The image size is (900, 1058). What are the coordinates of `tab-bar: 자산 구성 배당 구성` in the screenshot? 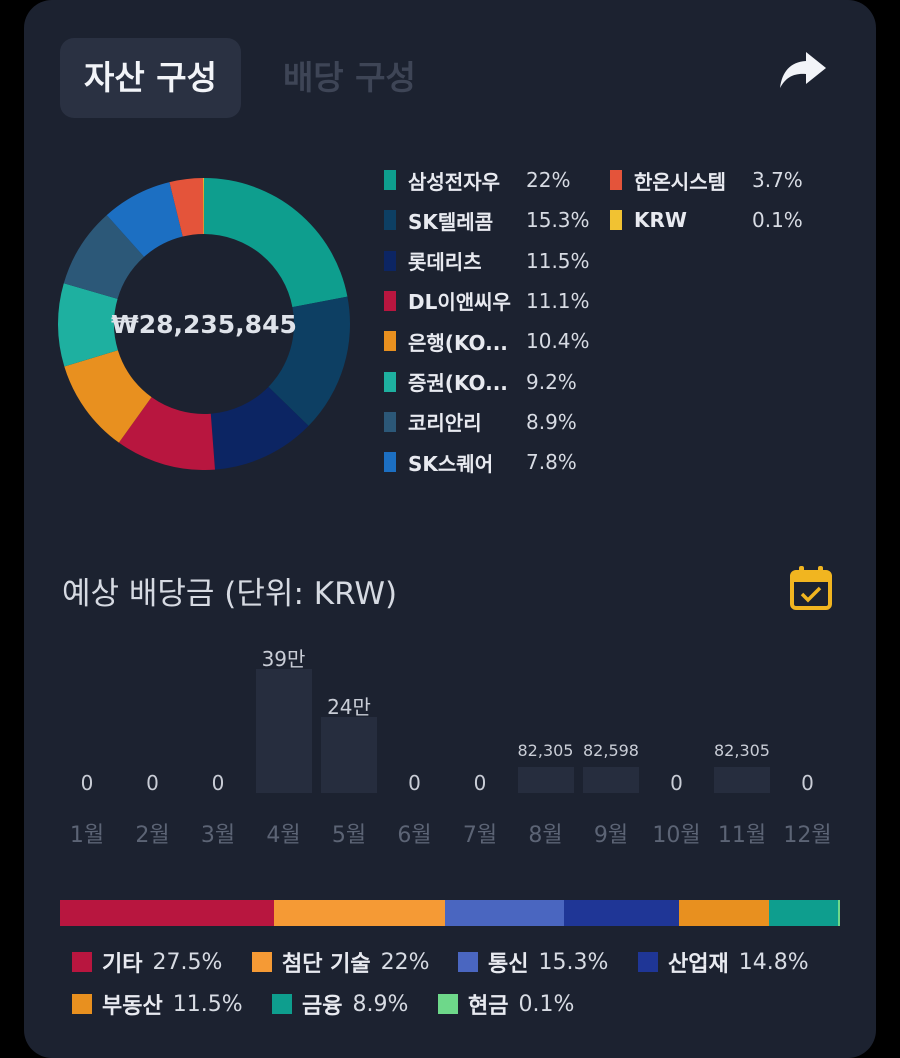 It's located at (250, 78).